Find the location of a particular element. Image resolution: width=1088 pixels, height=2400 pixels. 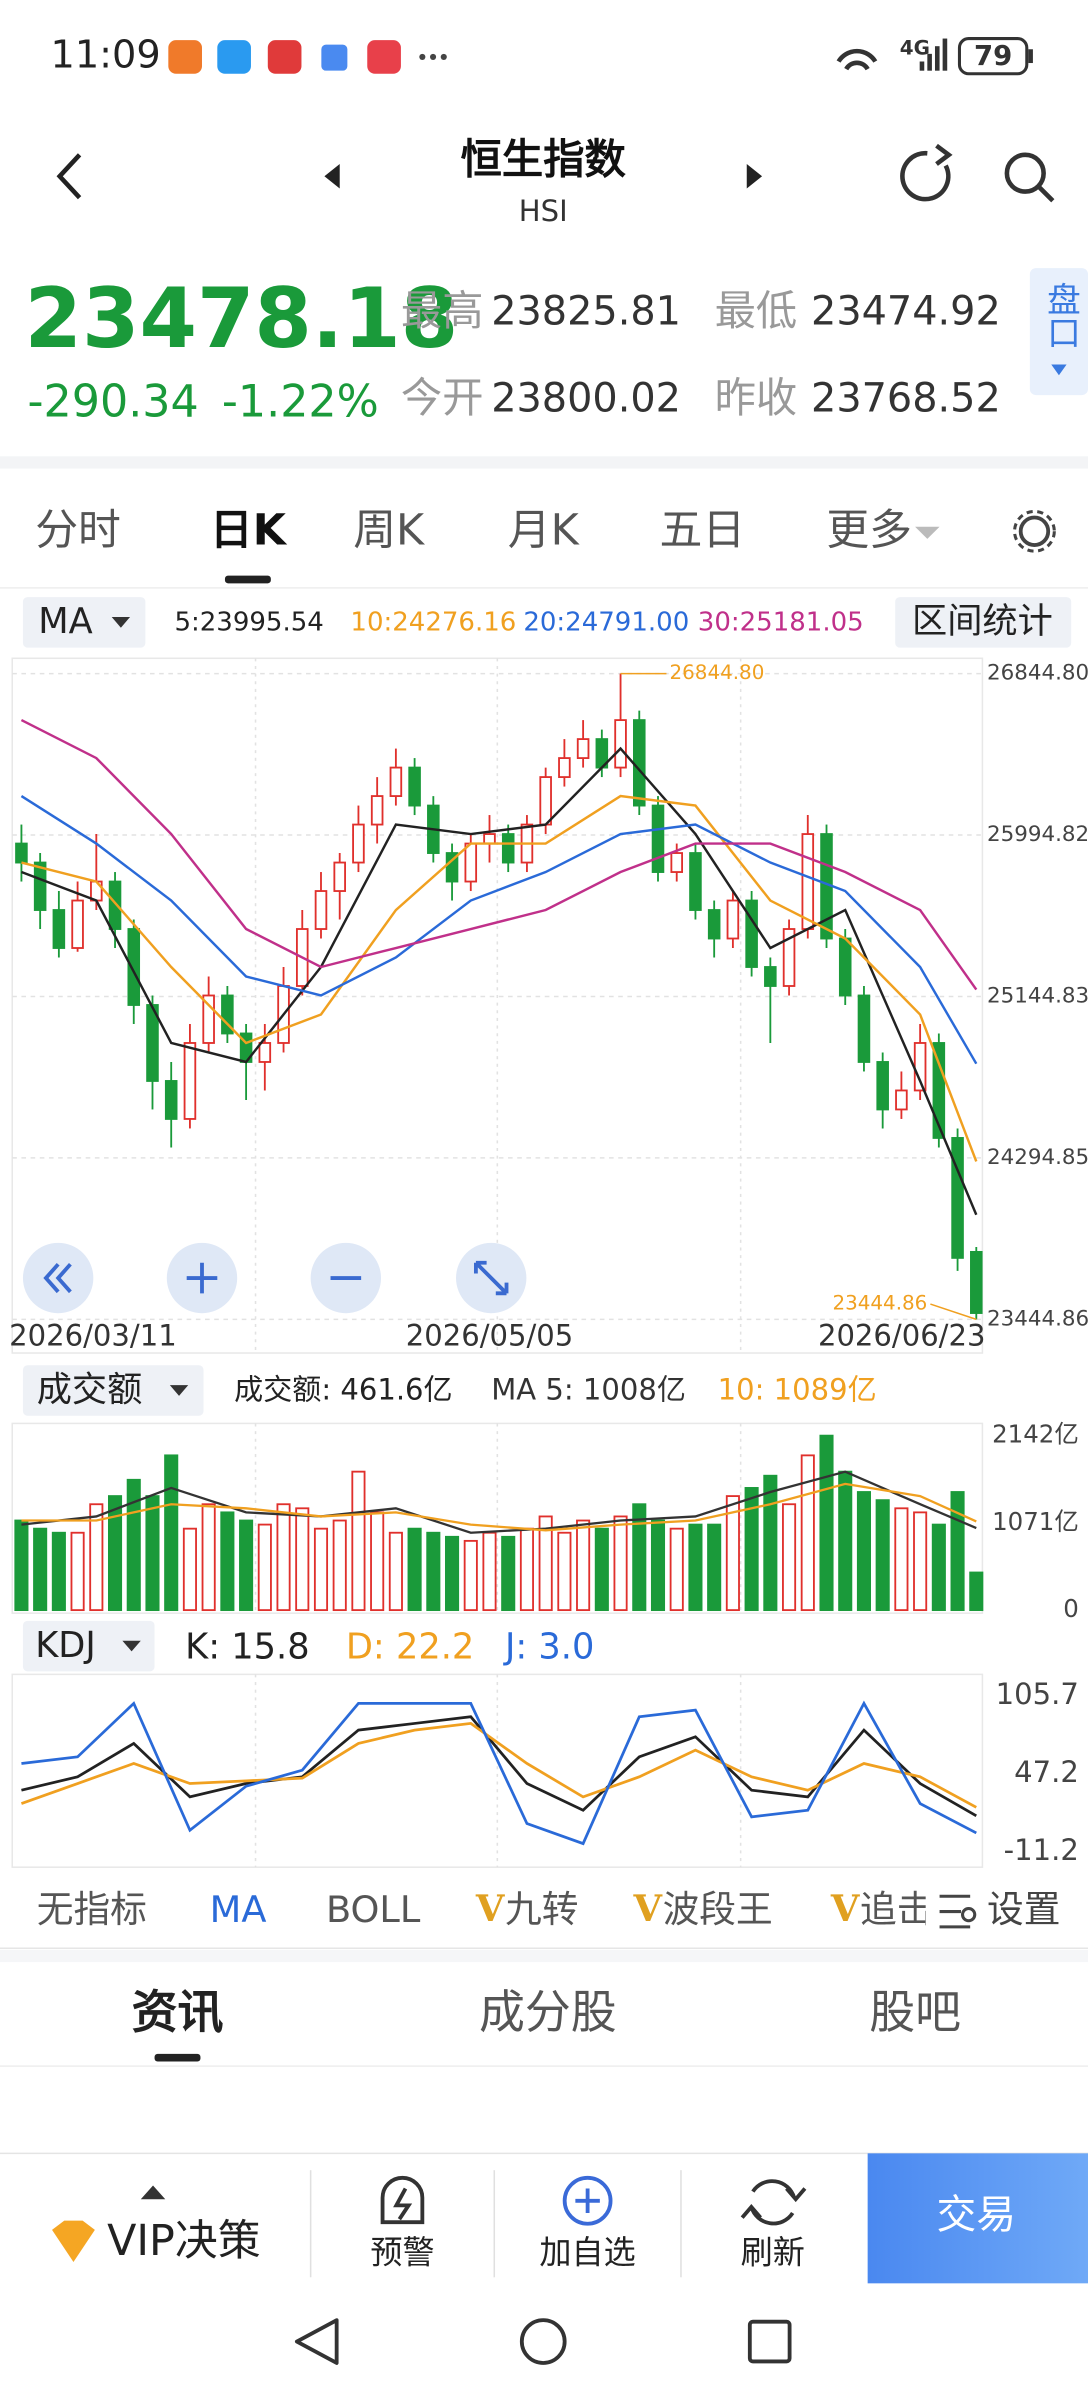

settings-button is located at coordinates (1034, 531).